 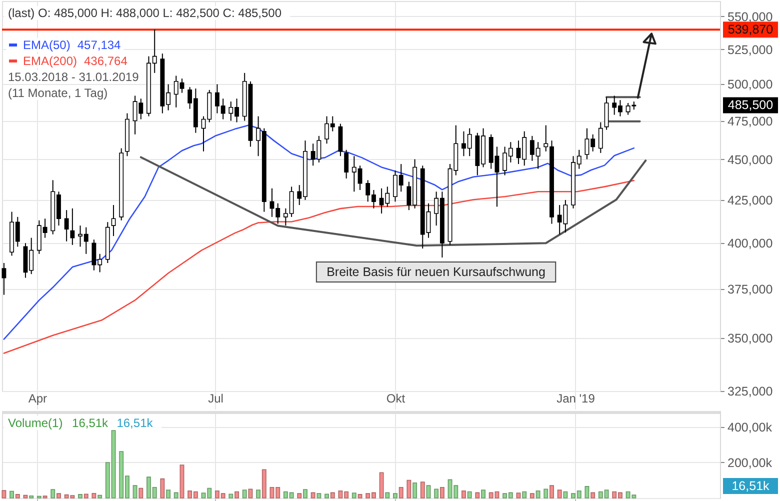 What do you see at coordinates (750, 49) in the screenshot?
I see `y-tick-label: 525,000` at bounding box center [750, 49].